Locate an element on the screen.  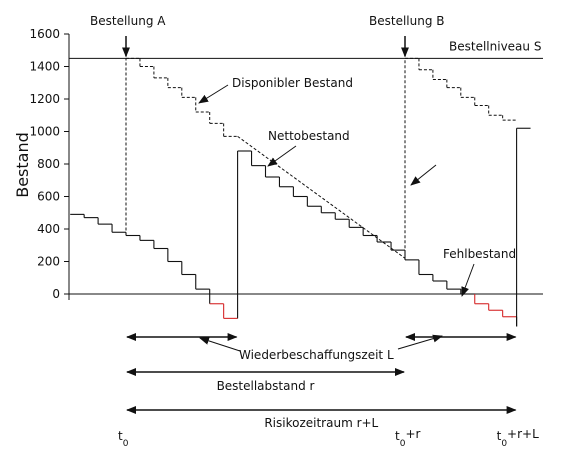
y-tick-label: 0 is located at coordinates (56, 294).